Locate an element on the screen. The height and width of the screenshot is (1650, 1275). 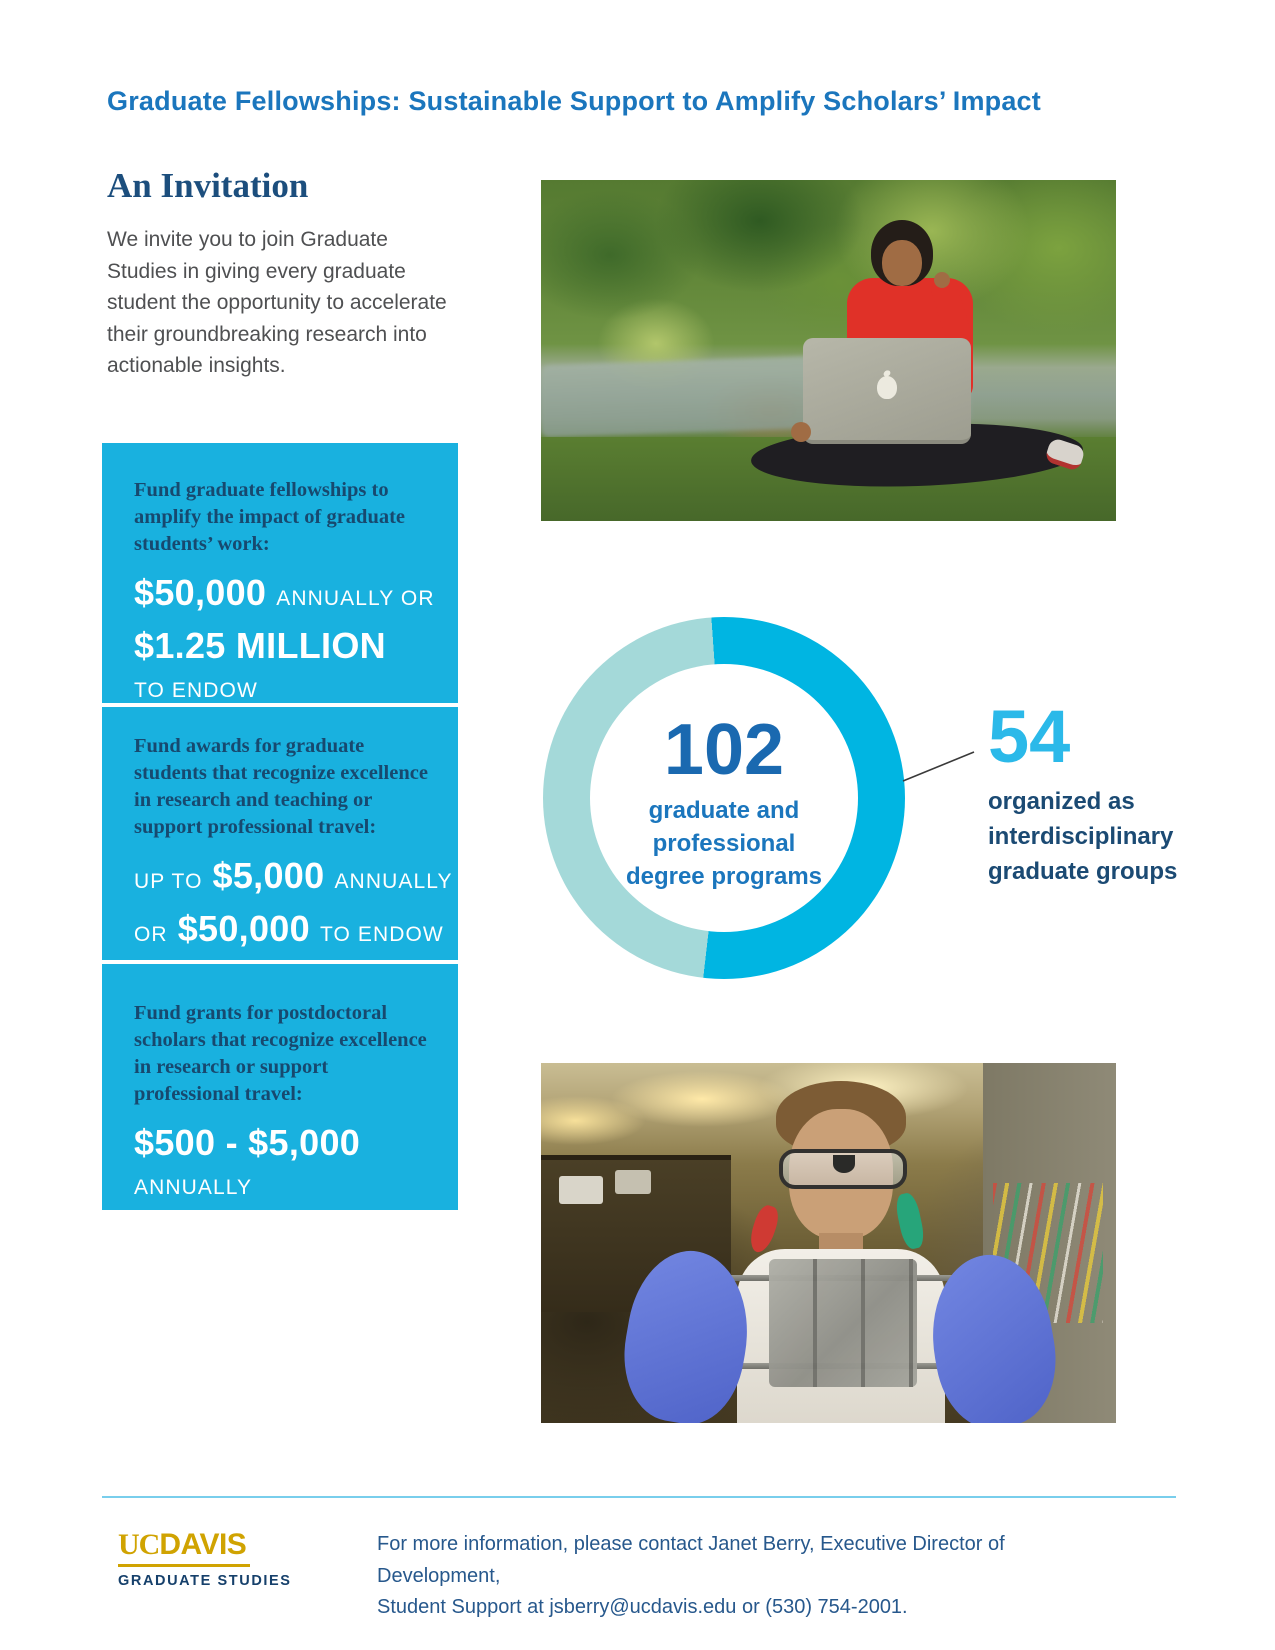
ucdavis-graduate-studies-logo: UCDAVIS GRADUATE STUDIES is located at coordinates (205, 1559).